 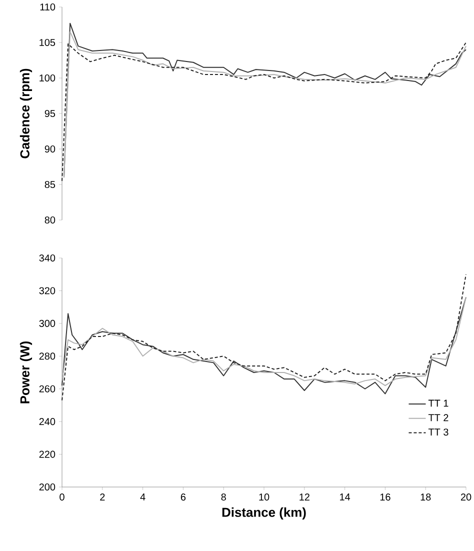 What do you see at coordinates (47, 356) in the screenshot?
I see `y-tick-label: 280` at bounding box center [47, 356].